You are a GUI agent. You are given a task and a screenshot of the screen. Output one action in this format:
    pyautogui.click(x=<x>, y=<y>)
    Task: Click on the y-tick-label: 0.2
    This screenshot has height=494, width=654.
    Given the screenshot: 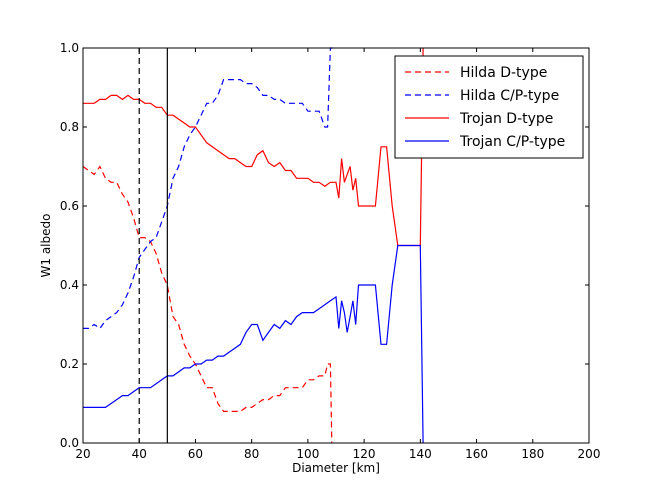 What is the action you would take?
    pyautogui.click(x=69, y=364)
    